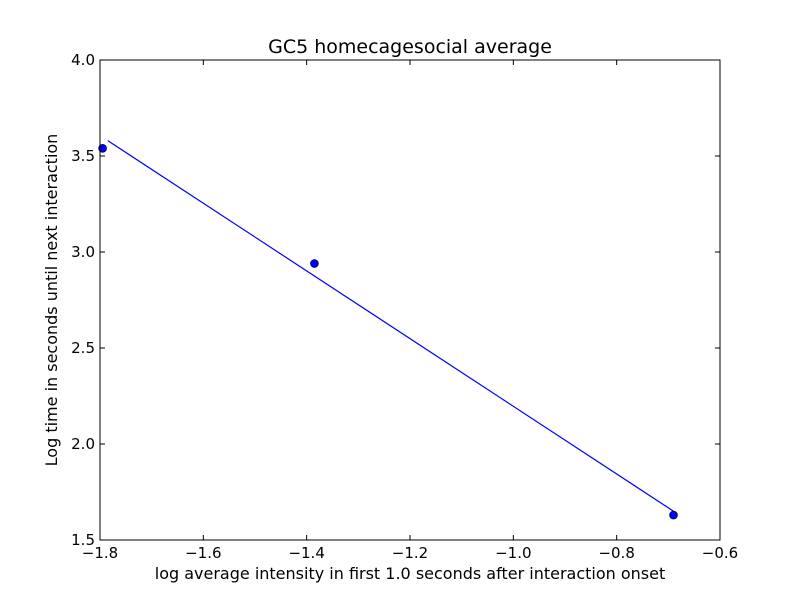  What do you see at coordinates (410, 47) in the screenshot?
I see `chart-title: GC5 homecagesocial average` at bounding box center [410, 47].